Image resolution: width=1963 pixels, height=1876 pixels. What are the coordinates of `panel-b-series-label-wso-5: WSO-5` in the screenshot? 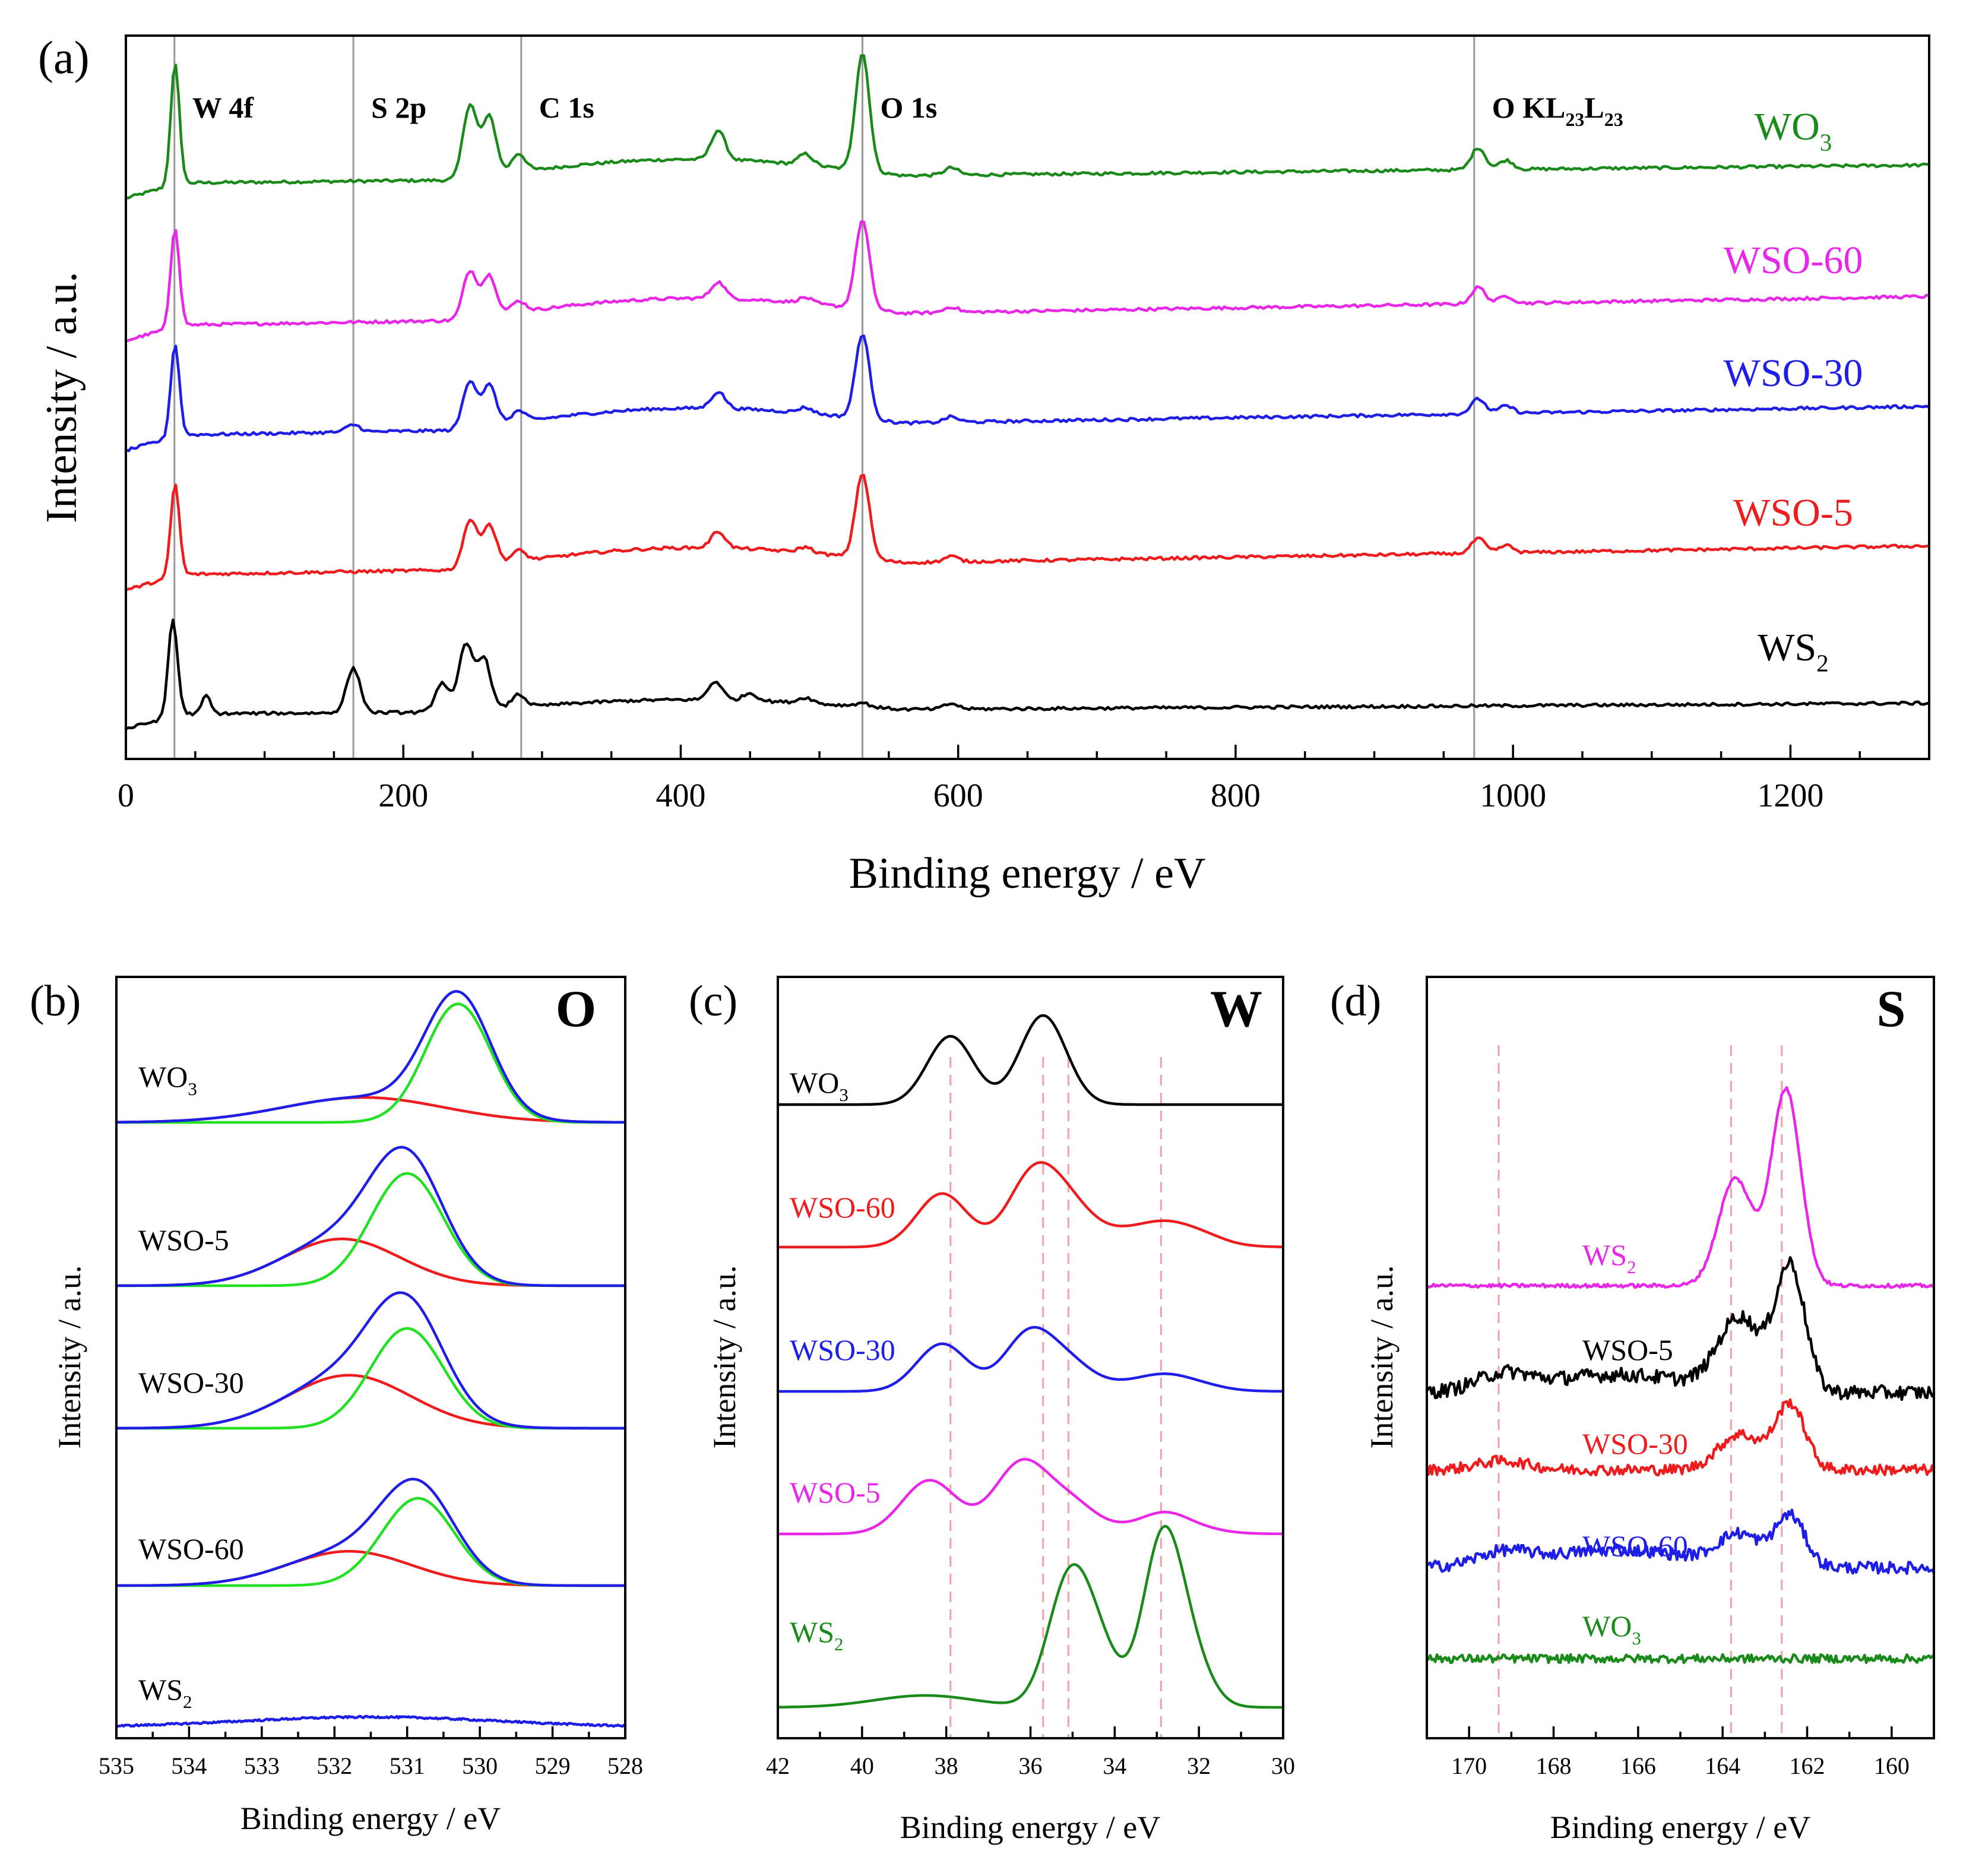 It's located at (183, 1240).